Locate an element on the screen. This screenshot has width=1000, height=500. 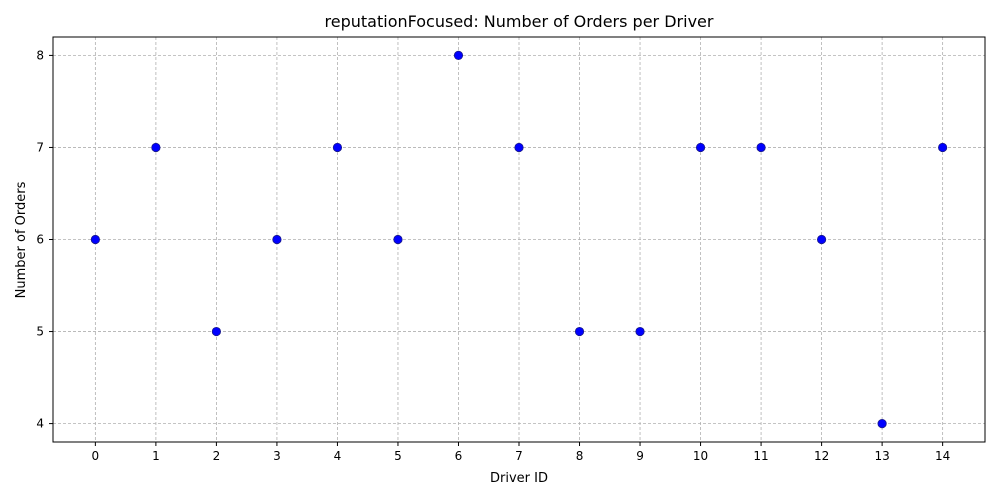
x-tick-label: 4 is located at coordinates (338, 456).